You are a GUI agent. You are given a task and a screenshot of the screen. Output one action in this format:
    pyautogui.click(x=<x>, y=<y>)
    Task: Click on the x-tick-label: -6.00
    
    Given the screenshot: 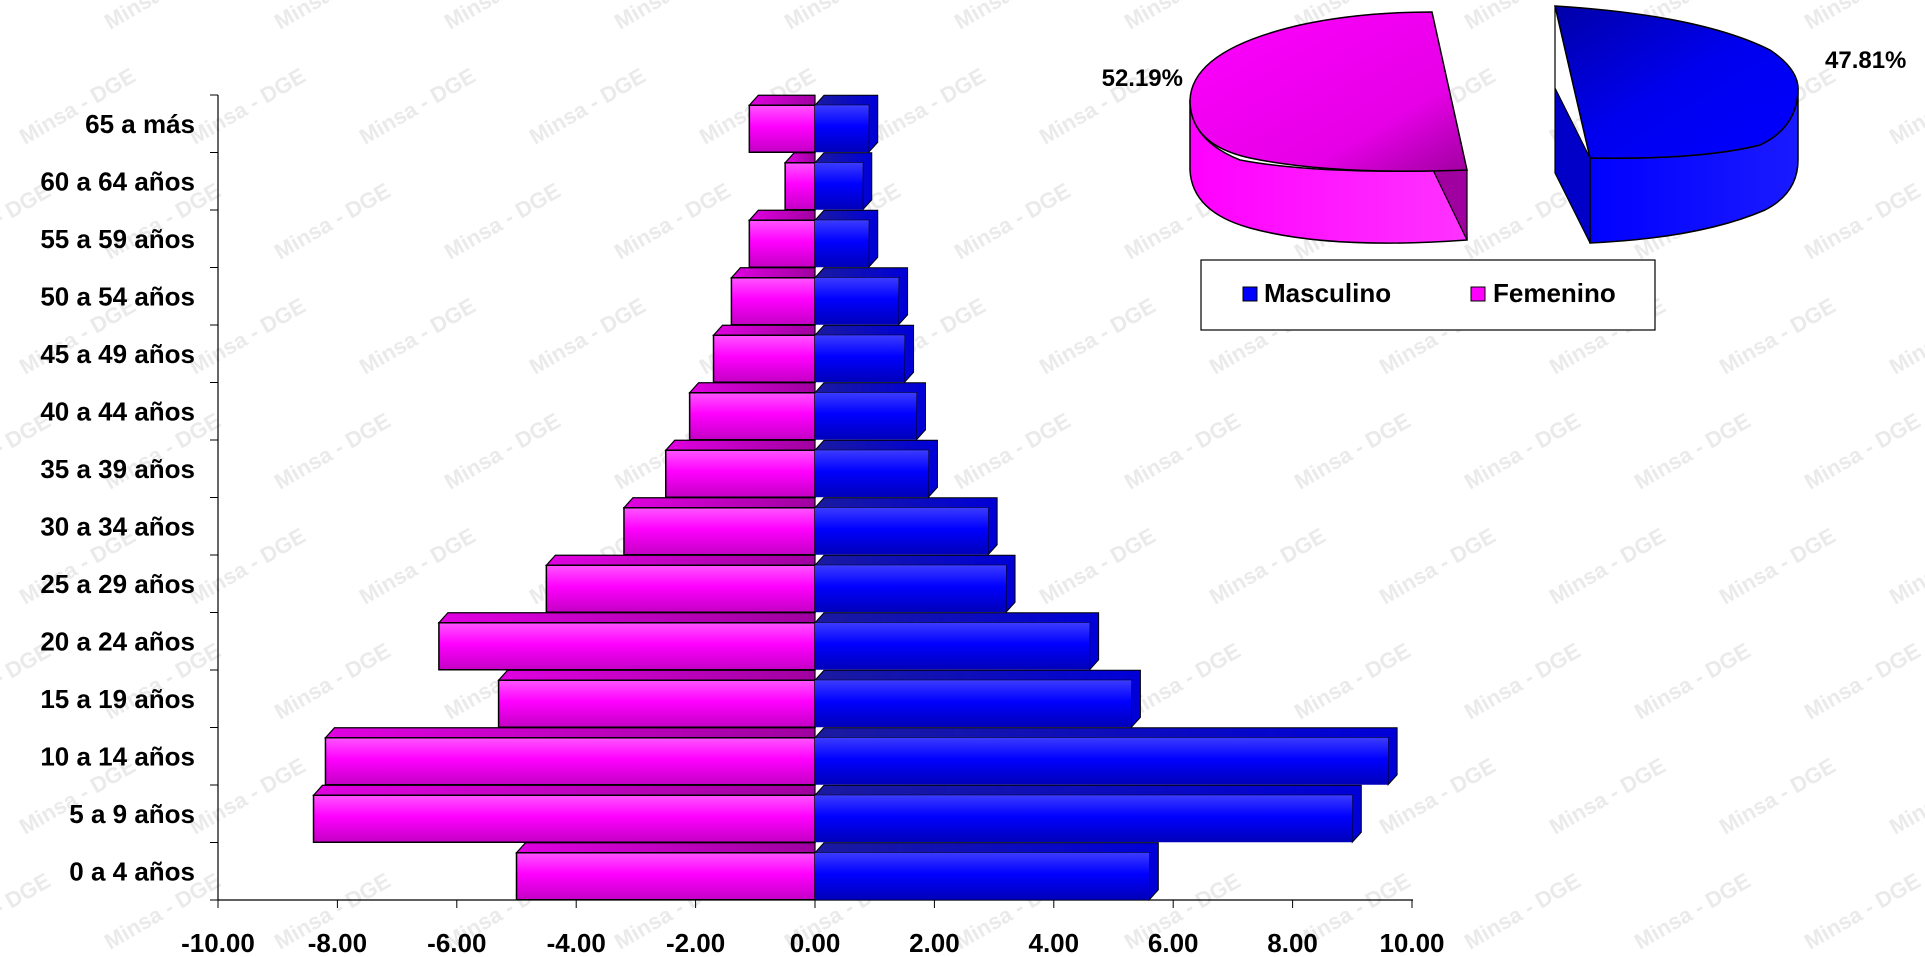 What is the action you would take?
    pyautogui.click(x=456, y=942)
    